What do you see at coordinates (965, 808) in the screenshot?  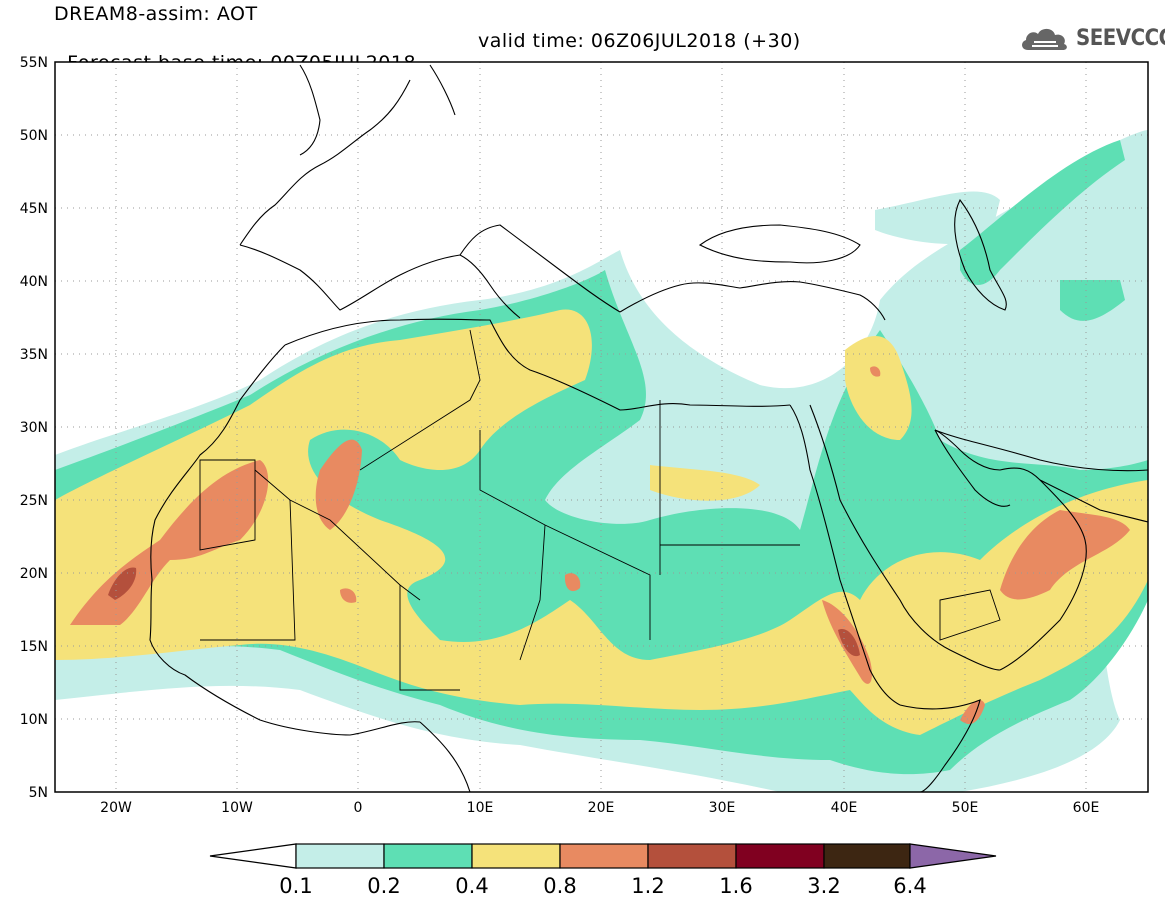 I see `lon-tick-label: 50E` at bounding box center [965, 808].